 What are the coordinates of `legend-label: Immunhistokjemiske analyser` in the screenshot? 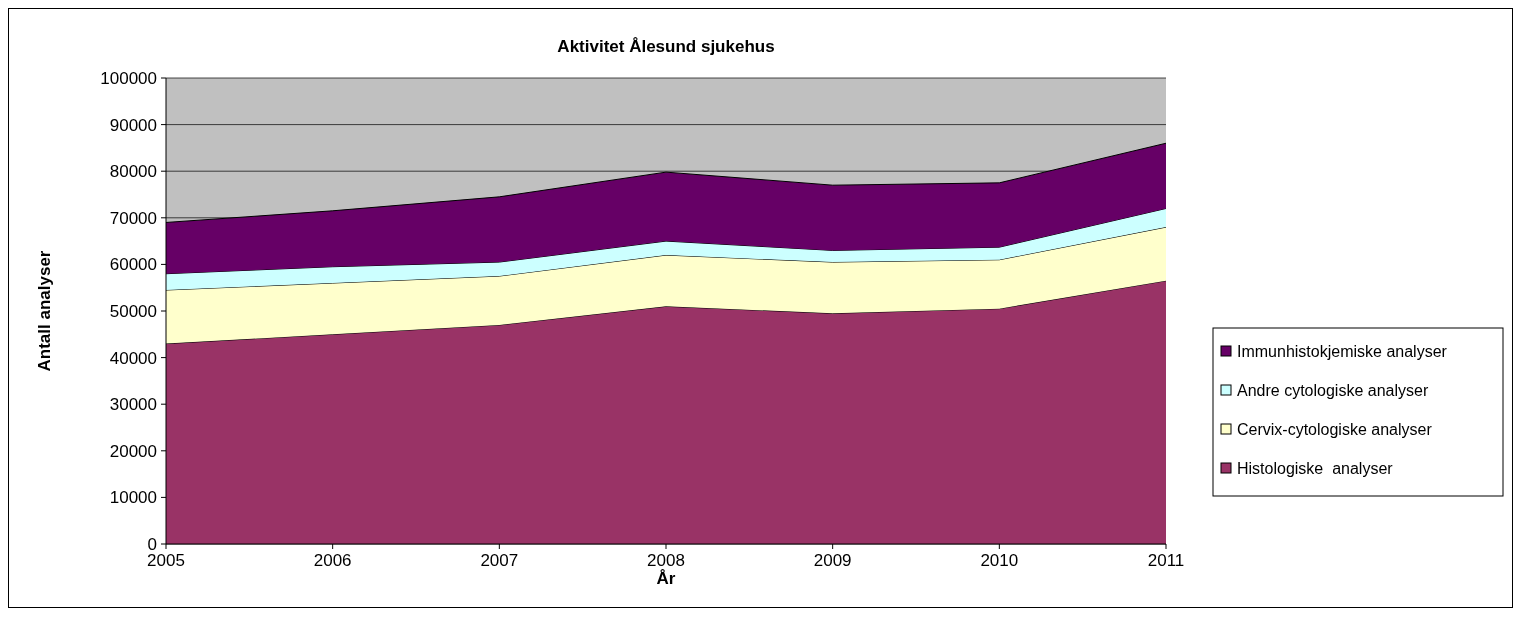 It's located at (1342, 351).